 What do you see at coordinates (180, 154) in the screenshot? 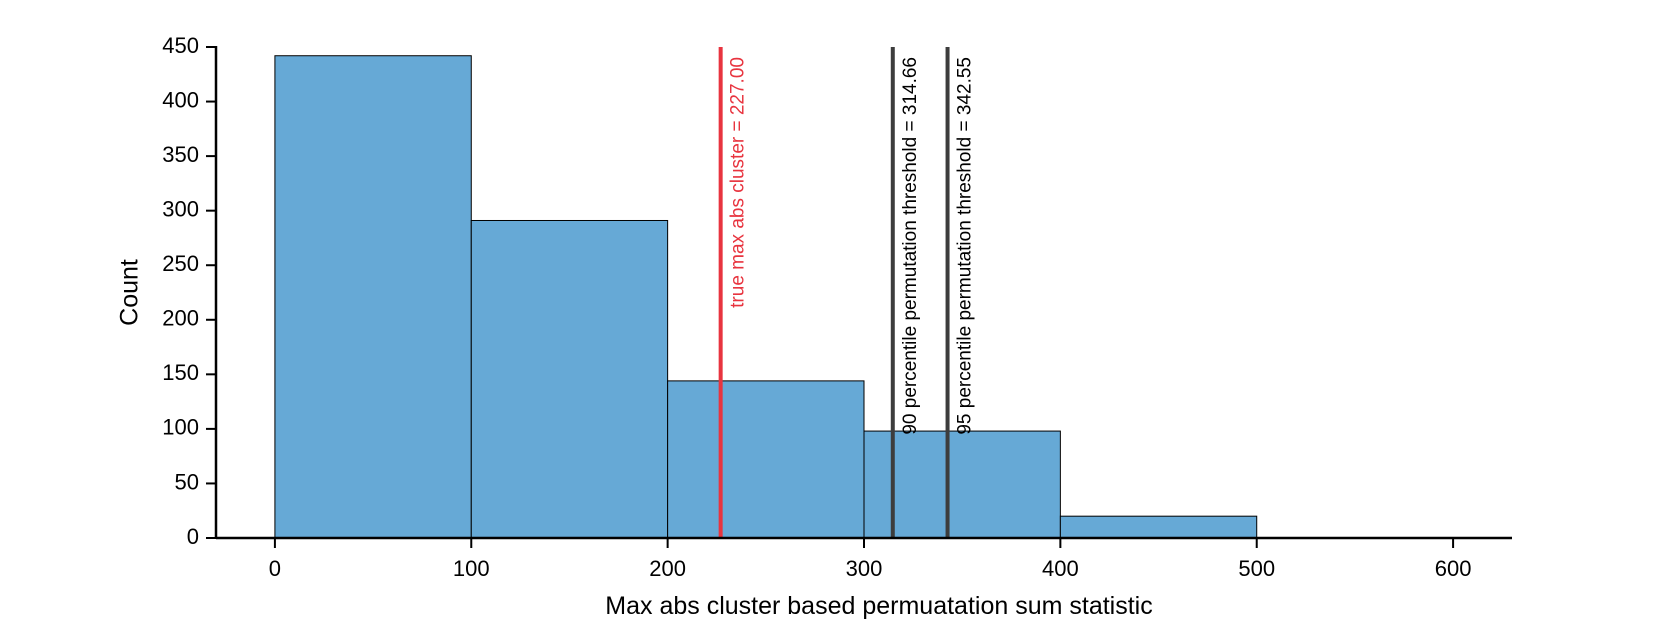
I see `y-tick-label-7: 350` at bounding box center [180, 154].